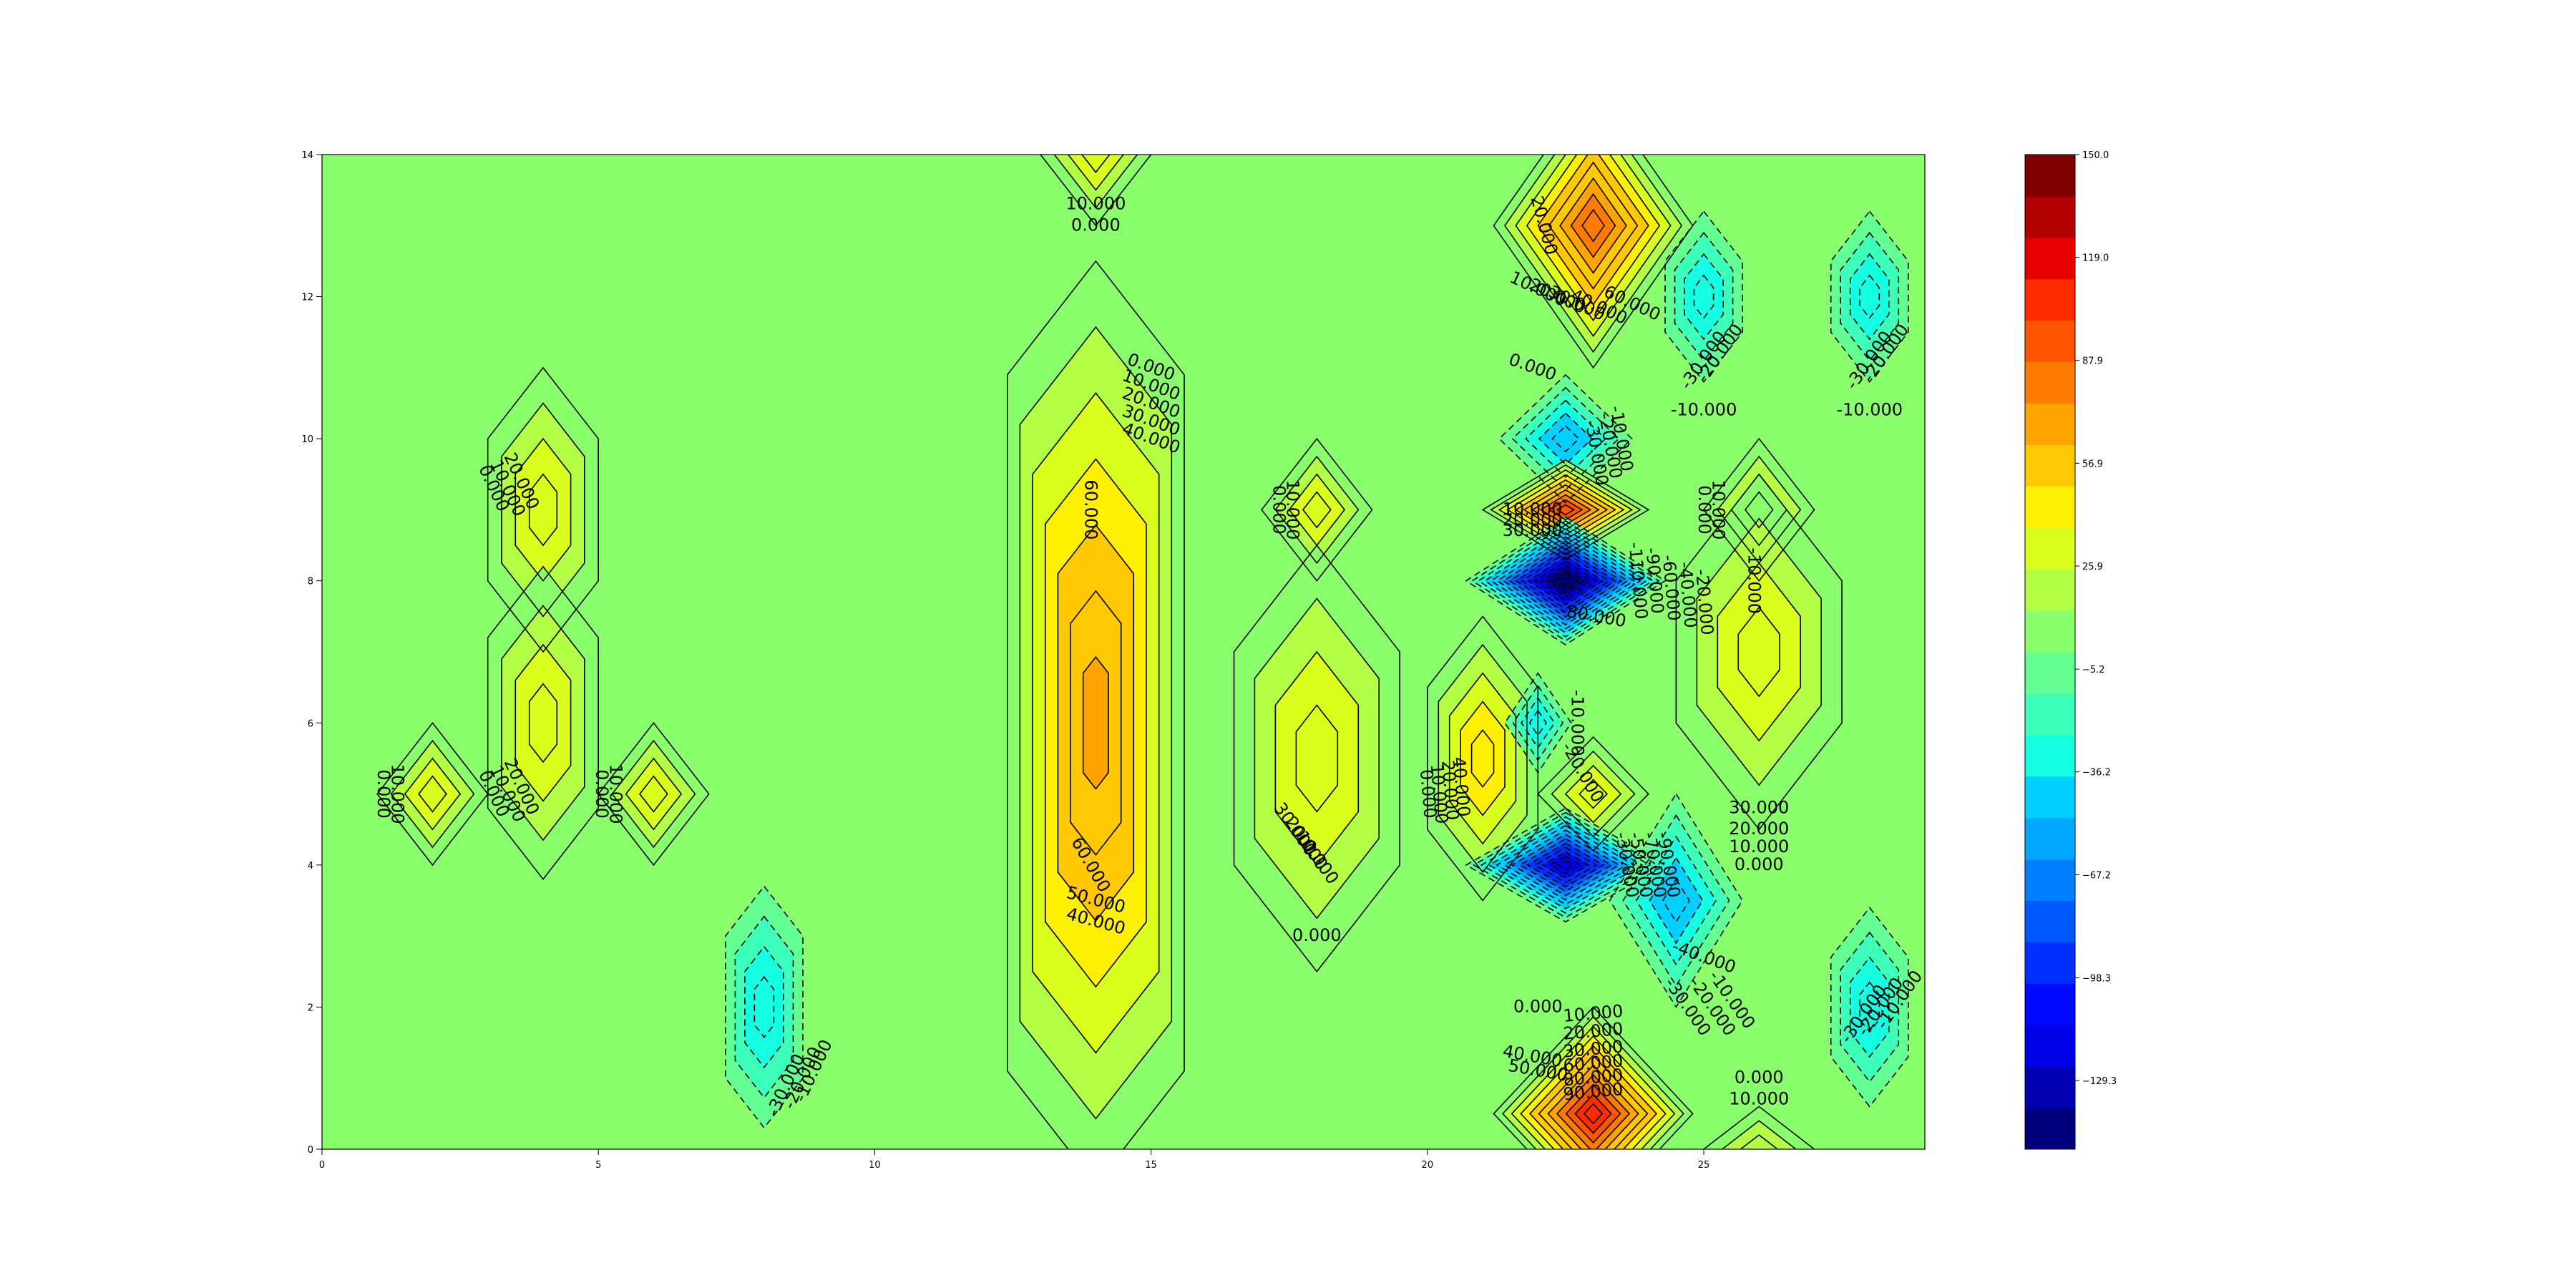 This screenshot has width=2576, height=1288. What do you see at coordinates (2096, 773) in the screenshot?
I see `colorbar-tick-label: −36.2` at bounding box center [2096, 773].